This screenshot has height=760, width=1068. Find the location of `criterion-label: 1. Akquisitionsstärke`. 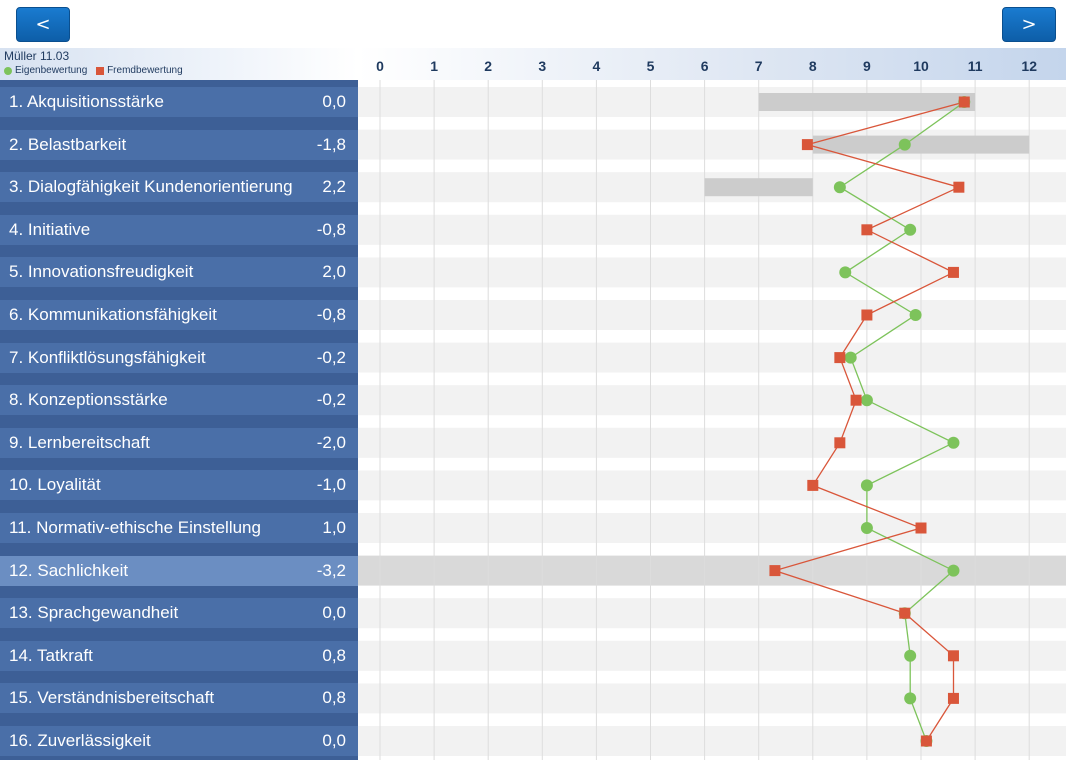

criterion-label: 1. Akquisitionsstärke is located at coordinates (86, 101).